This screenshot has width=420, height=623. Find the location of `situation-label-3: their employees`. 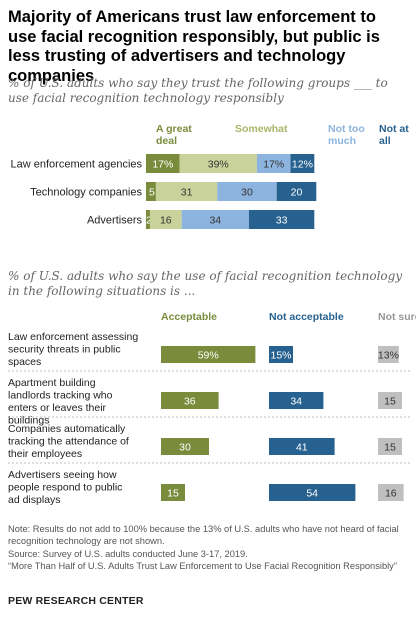

situation-label-3: their employees is located at coordinates (45, 454).